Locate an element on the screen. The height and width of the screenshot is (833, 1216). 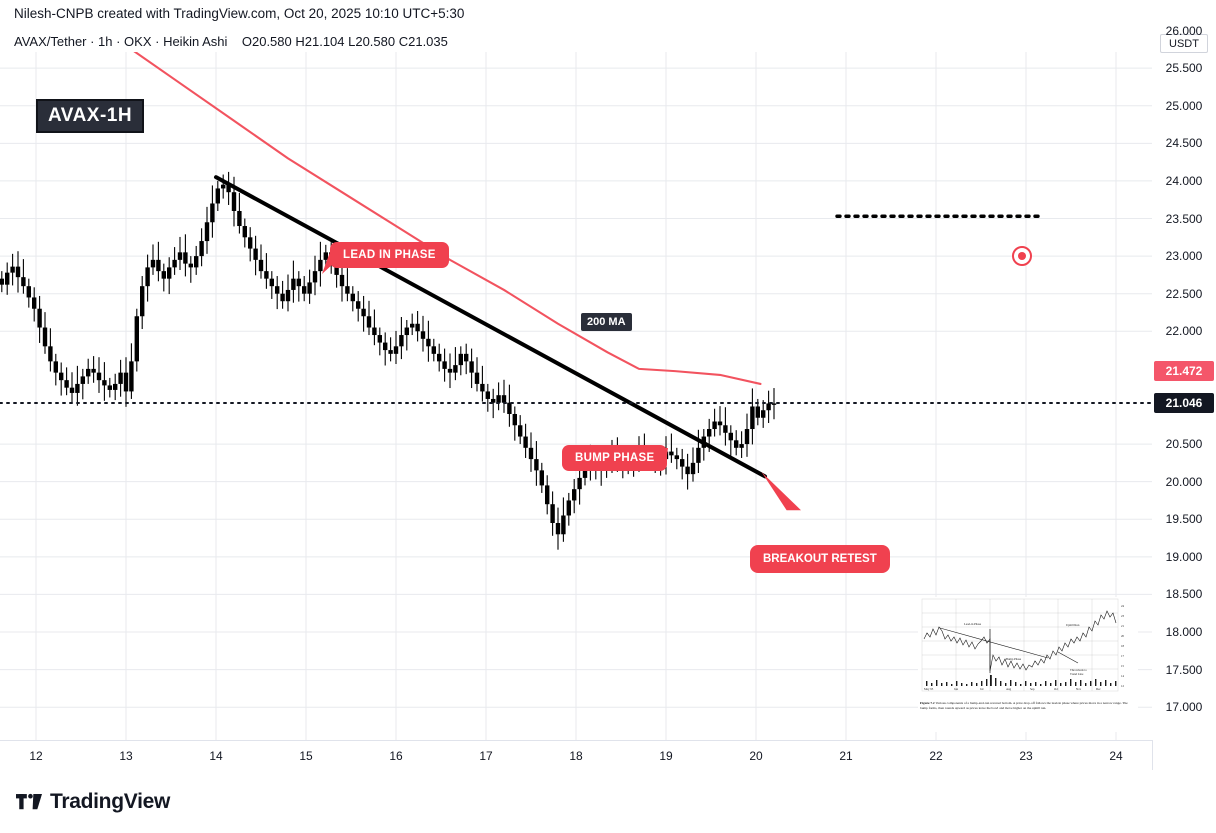
time-tick-8: 20 is located at coordinates (756, 756).